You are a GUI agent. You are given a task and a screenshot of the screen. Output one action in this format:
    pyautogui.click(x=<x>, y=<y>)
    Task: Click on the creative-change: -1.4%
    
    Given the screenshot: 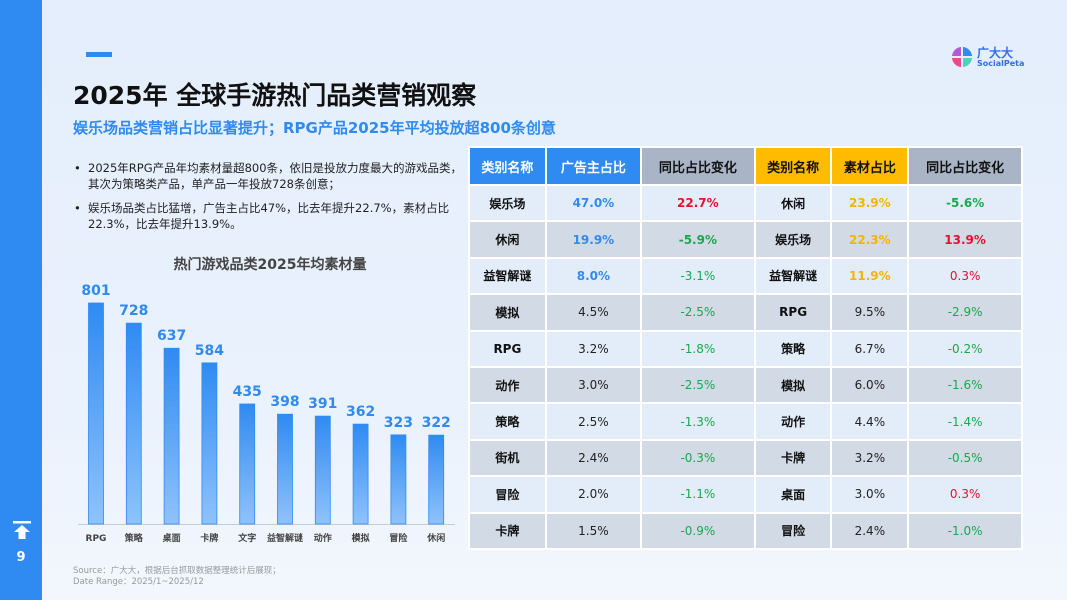 What is the action you would take?
    pyautogui.click(x=965, y=421)
    